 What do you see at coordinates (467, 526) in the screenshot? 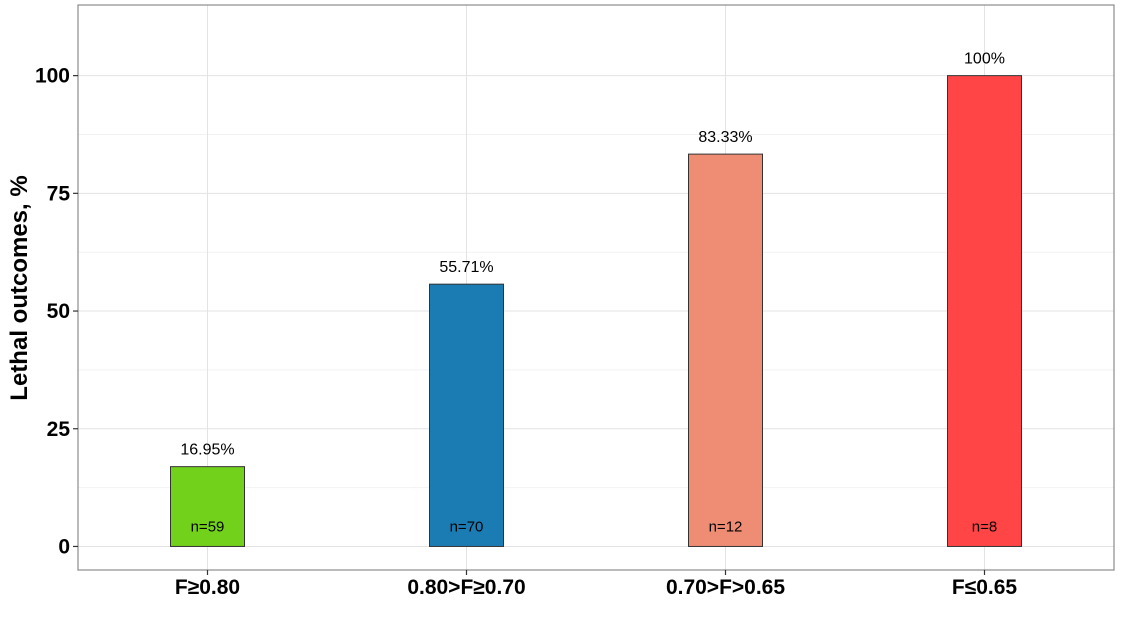
I see `n-label-2: n=70` at bounding box center [467, 526].